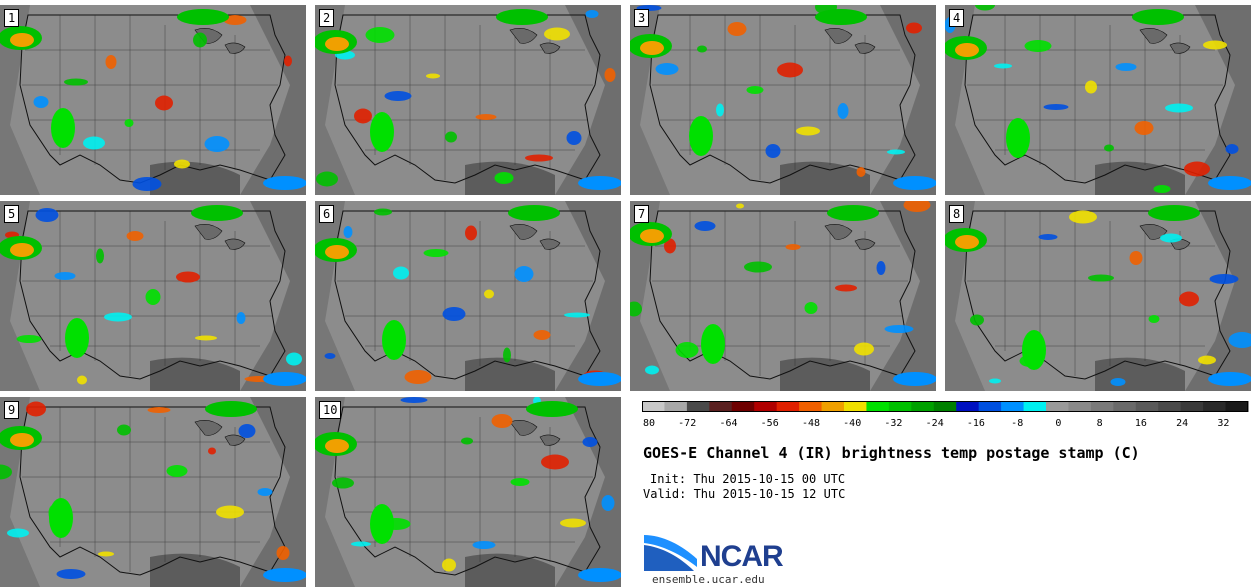  Describe the element at coordinates (742, 556) in the screenshot. I see `logo-text: NCAR` at that location.